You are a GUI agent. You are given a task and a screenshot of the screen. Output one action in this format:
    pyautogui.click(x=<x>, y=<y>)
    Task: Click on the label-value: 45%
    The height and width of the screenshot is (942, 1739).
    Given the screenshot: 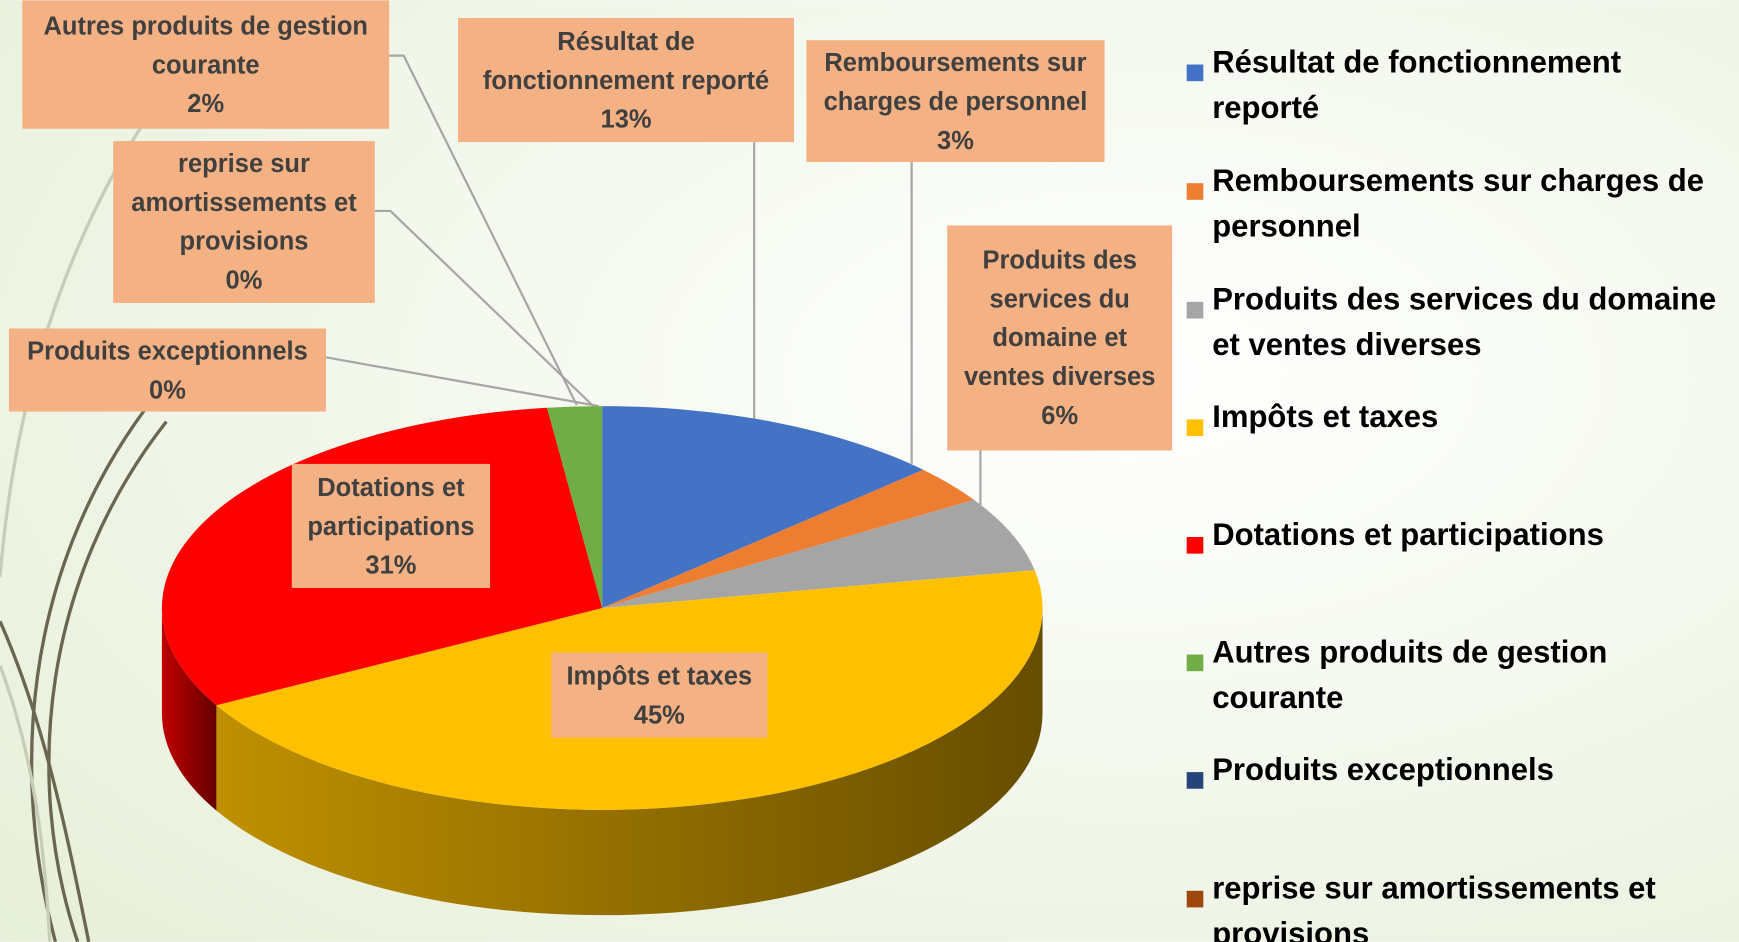 What is the action you would take?
    pyautogui.click(x=659, y=714)
    